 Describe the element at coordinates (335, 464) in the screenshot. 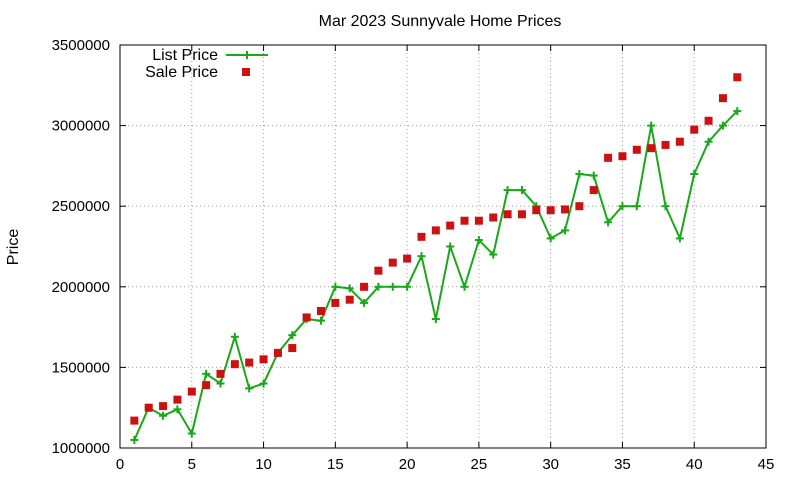

I see `x-tick-label: 15` at that location.